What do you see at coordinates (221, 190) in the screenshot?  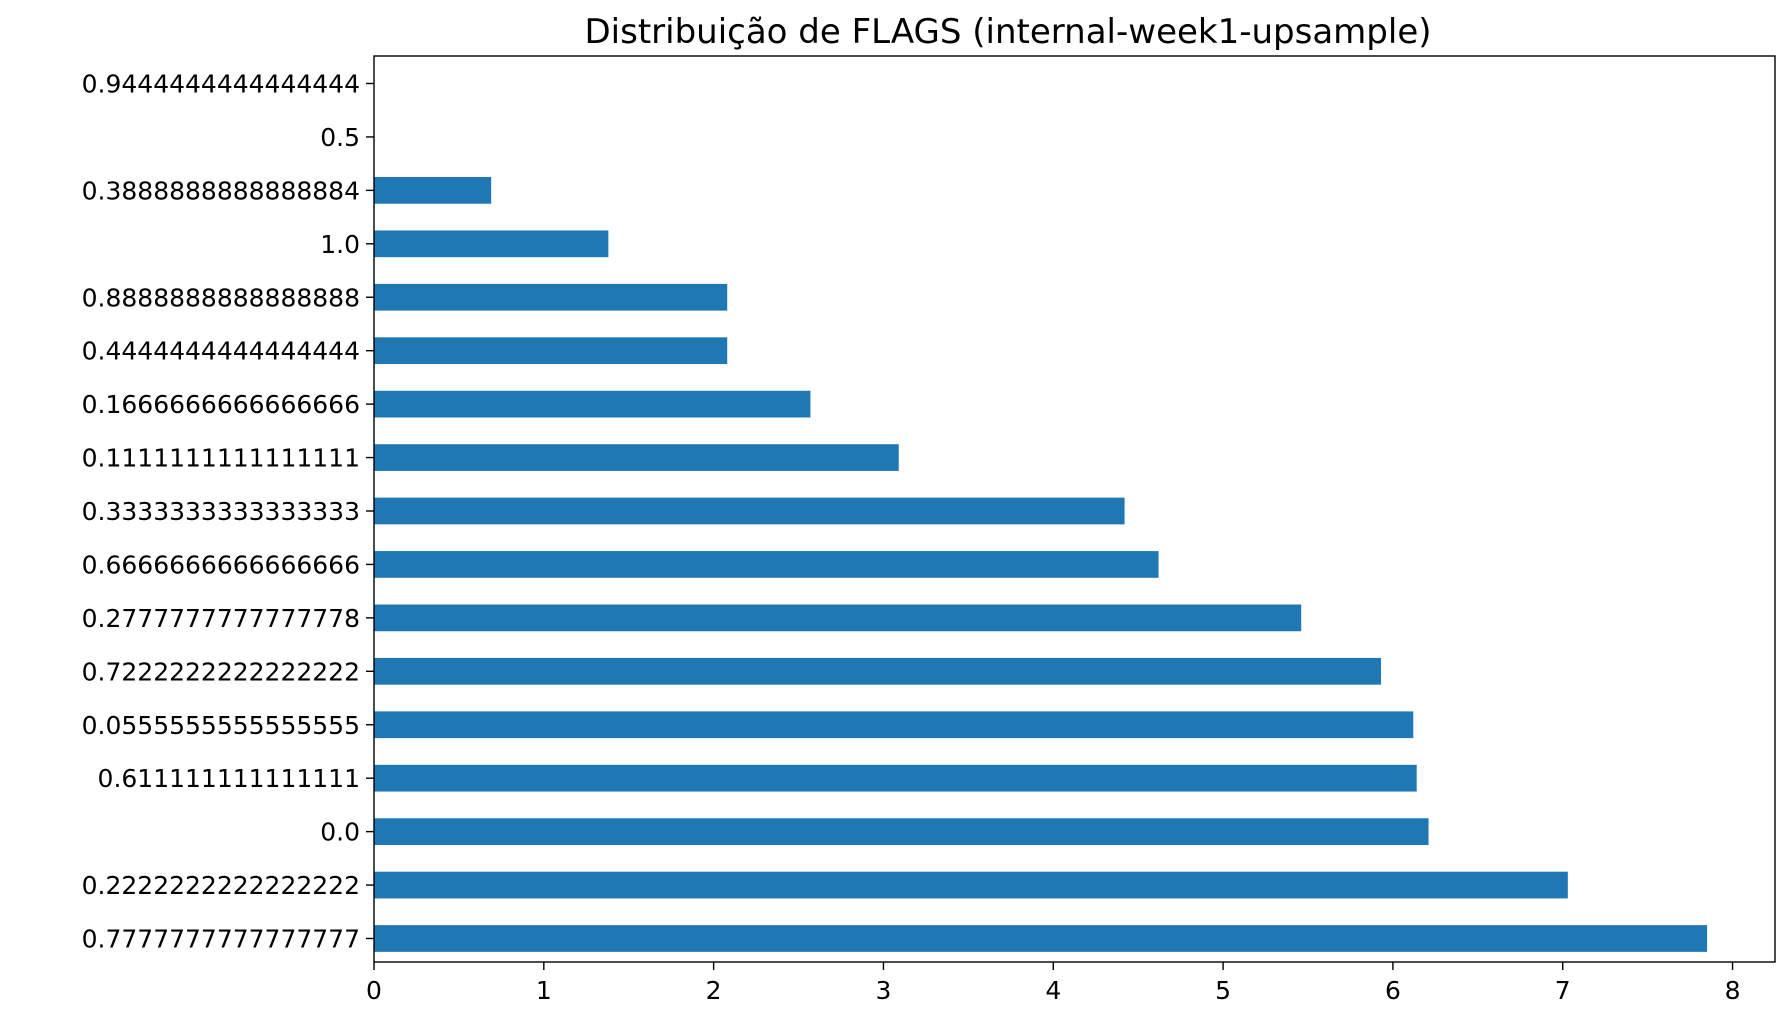 I see `y-tick-label: 0.3888888888888884` at bounding box center [221, 190].